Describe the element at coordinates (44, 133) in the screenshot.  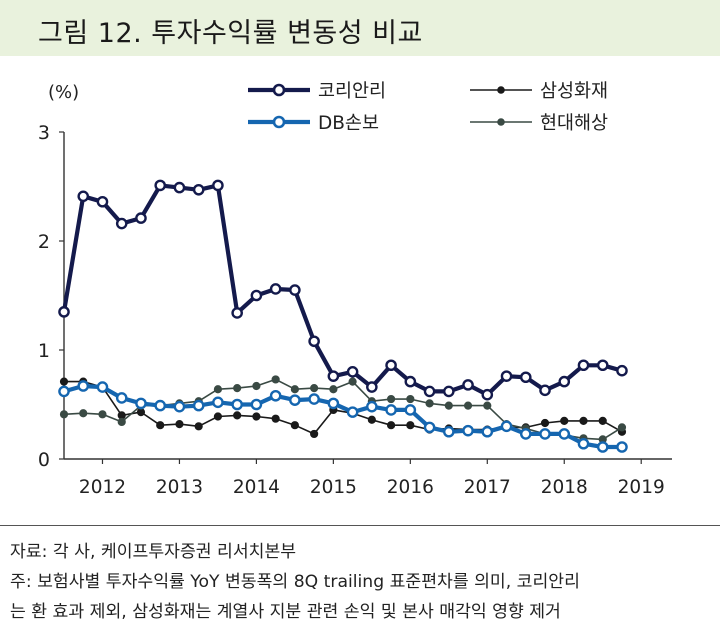
I see `y-tick-label: 3` at that location.